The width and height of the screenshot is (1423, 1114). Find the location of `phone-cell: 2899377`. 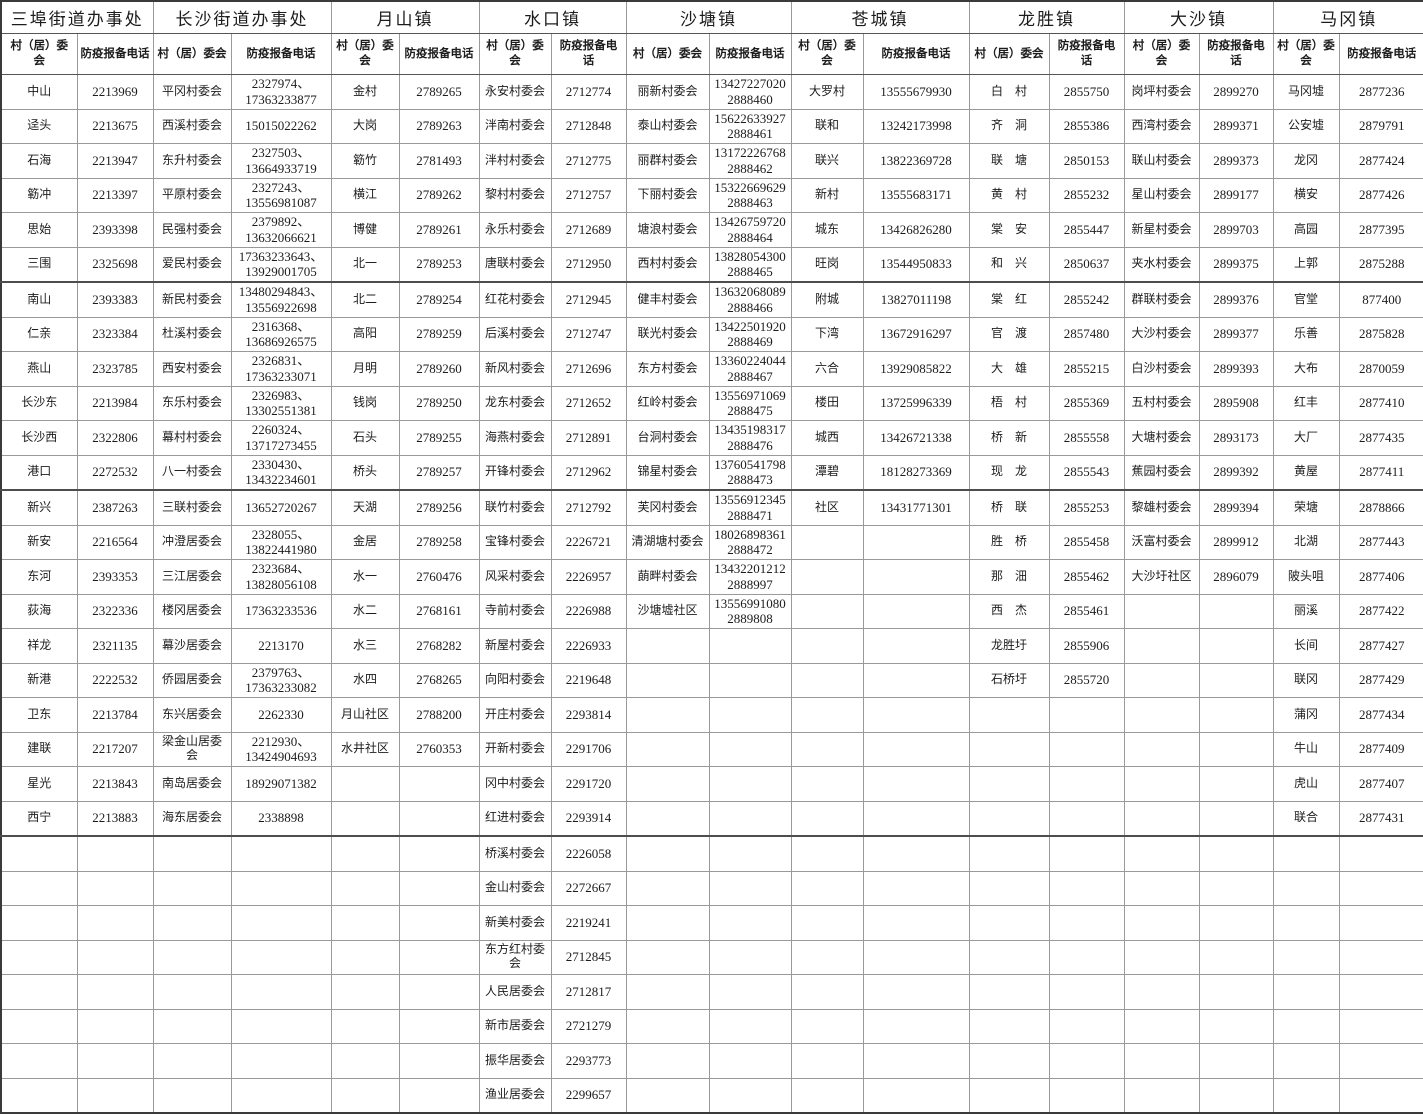

phone-cell: 2899377 is located at coordinates (1236, 334).